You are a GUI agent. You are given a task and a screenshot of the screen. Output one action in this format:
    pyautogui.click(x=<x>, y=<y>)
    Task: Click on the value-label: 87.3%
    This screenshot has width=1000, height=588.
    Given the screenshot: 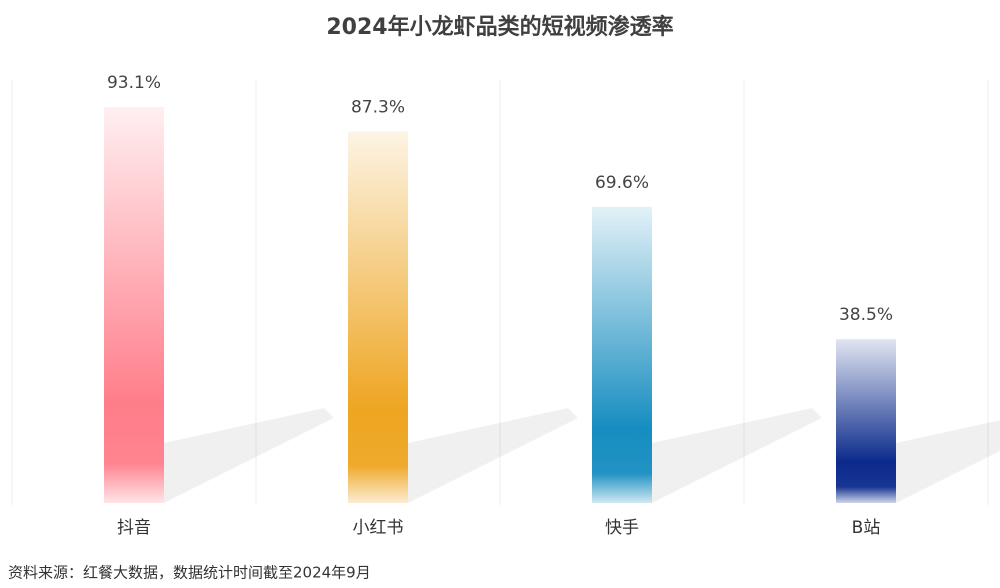 What is the action you would take?
    pyautogui.click(x=378, y=108)
    